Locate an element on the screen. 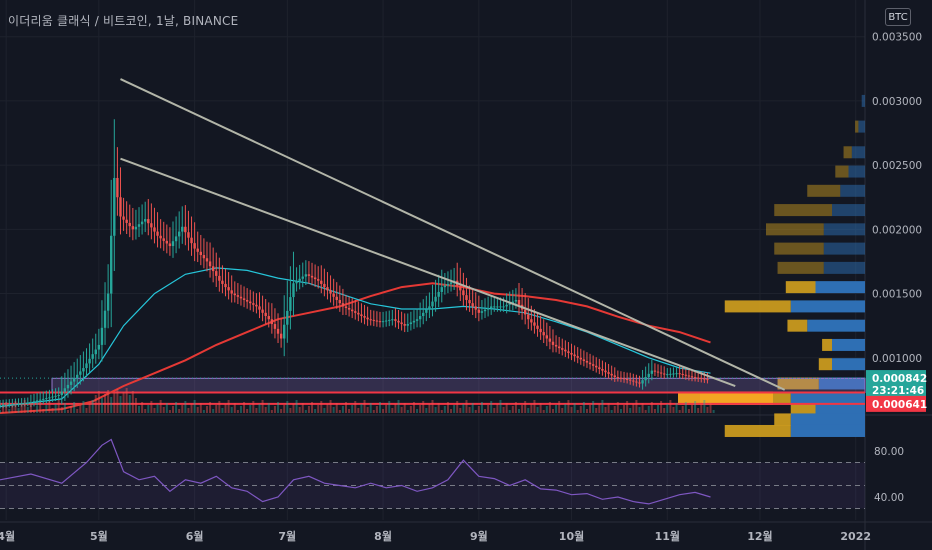  time-axis-tick: 10월 is located at coordinates (571, 536).